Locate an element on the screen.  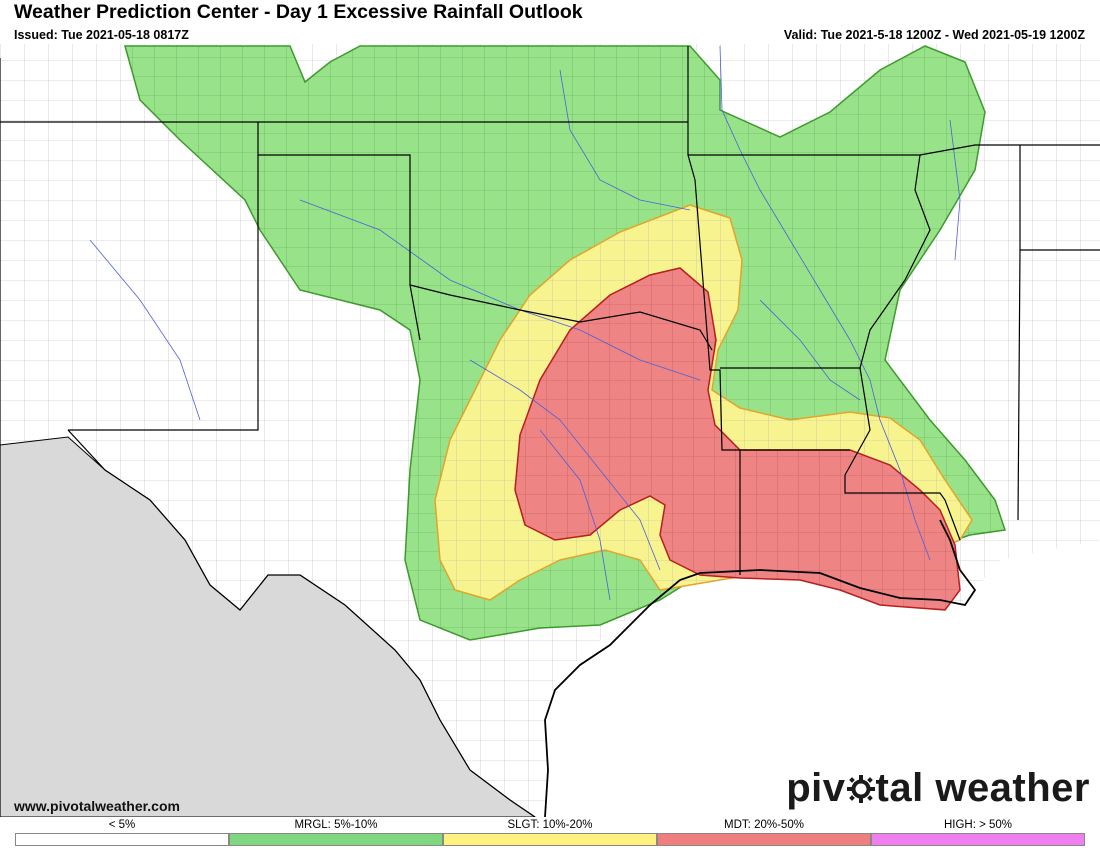
legend-label: SLGT: 10%-20% is located at coordinates (550, 825).